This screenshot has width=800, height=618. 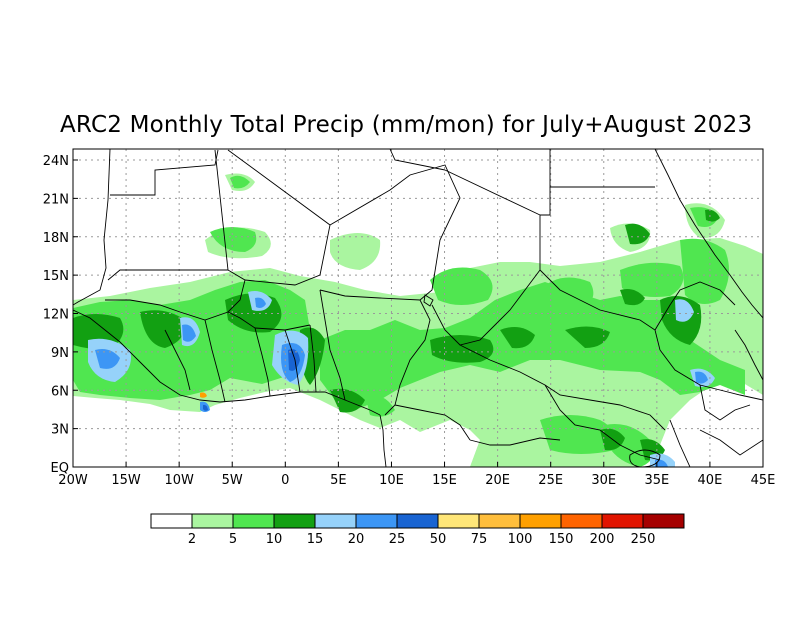 What do you see at coordinates (233, 539) in the screenshot?
I see `colorbar-label: 5` at bounding box center [233, 539].